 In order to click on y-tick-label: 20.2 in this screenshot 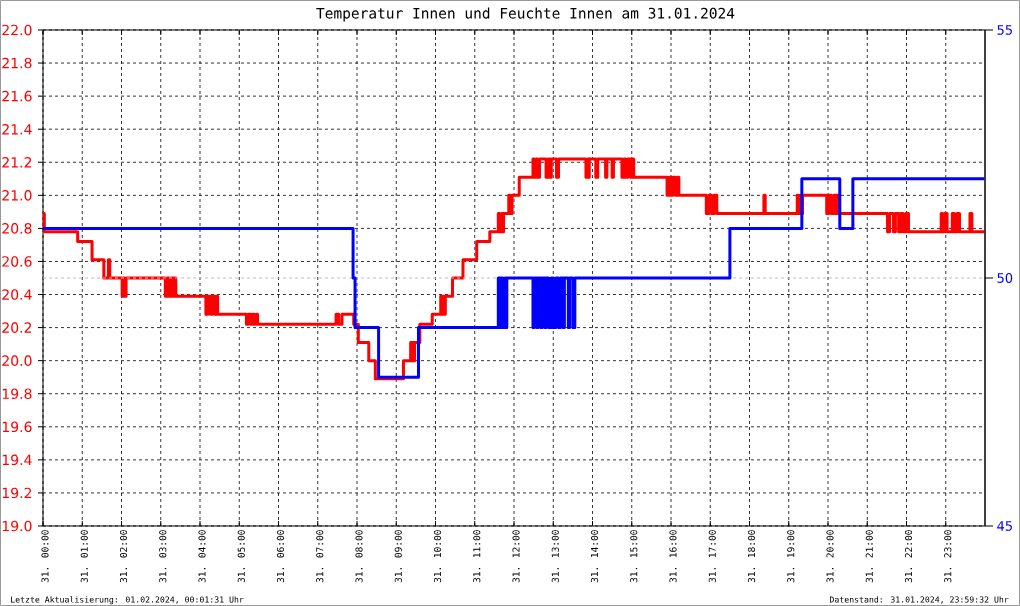, I will do `click(17, 327)`.